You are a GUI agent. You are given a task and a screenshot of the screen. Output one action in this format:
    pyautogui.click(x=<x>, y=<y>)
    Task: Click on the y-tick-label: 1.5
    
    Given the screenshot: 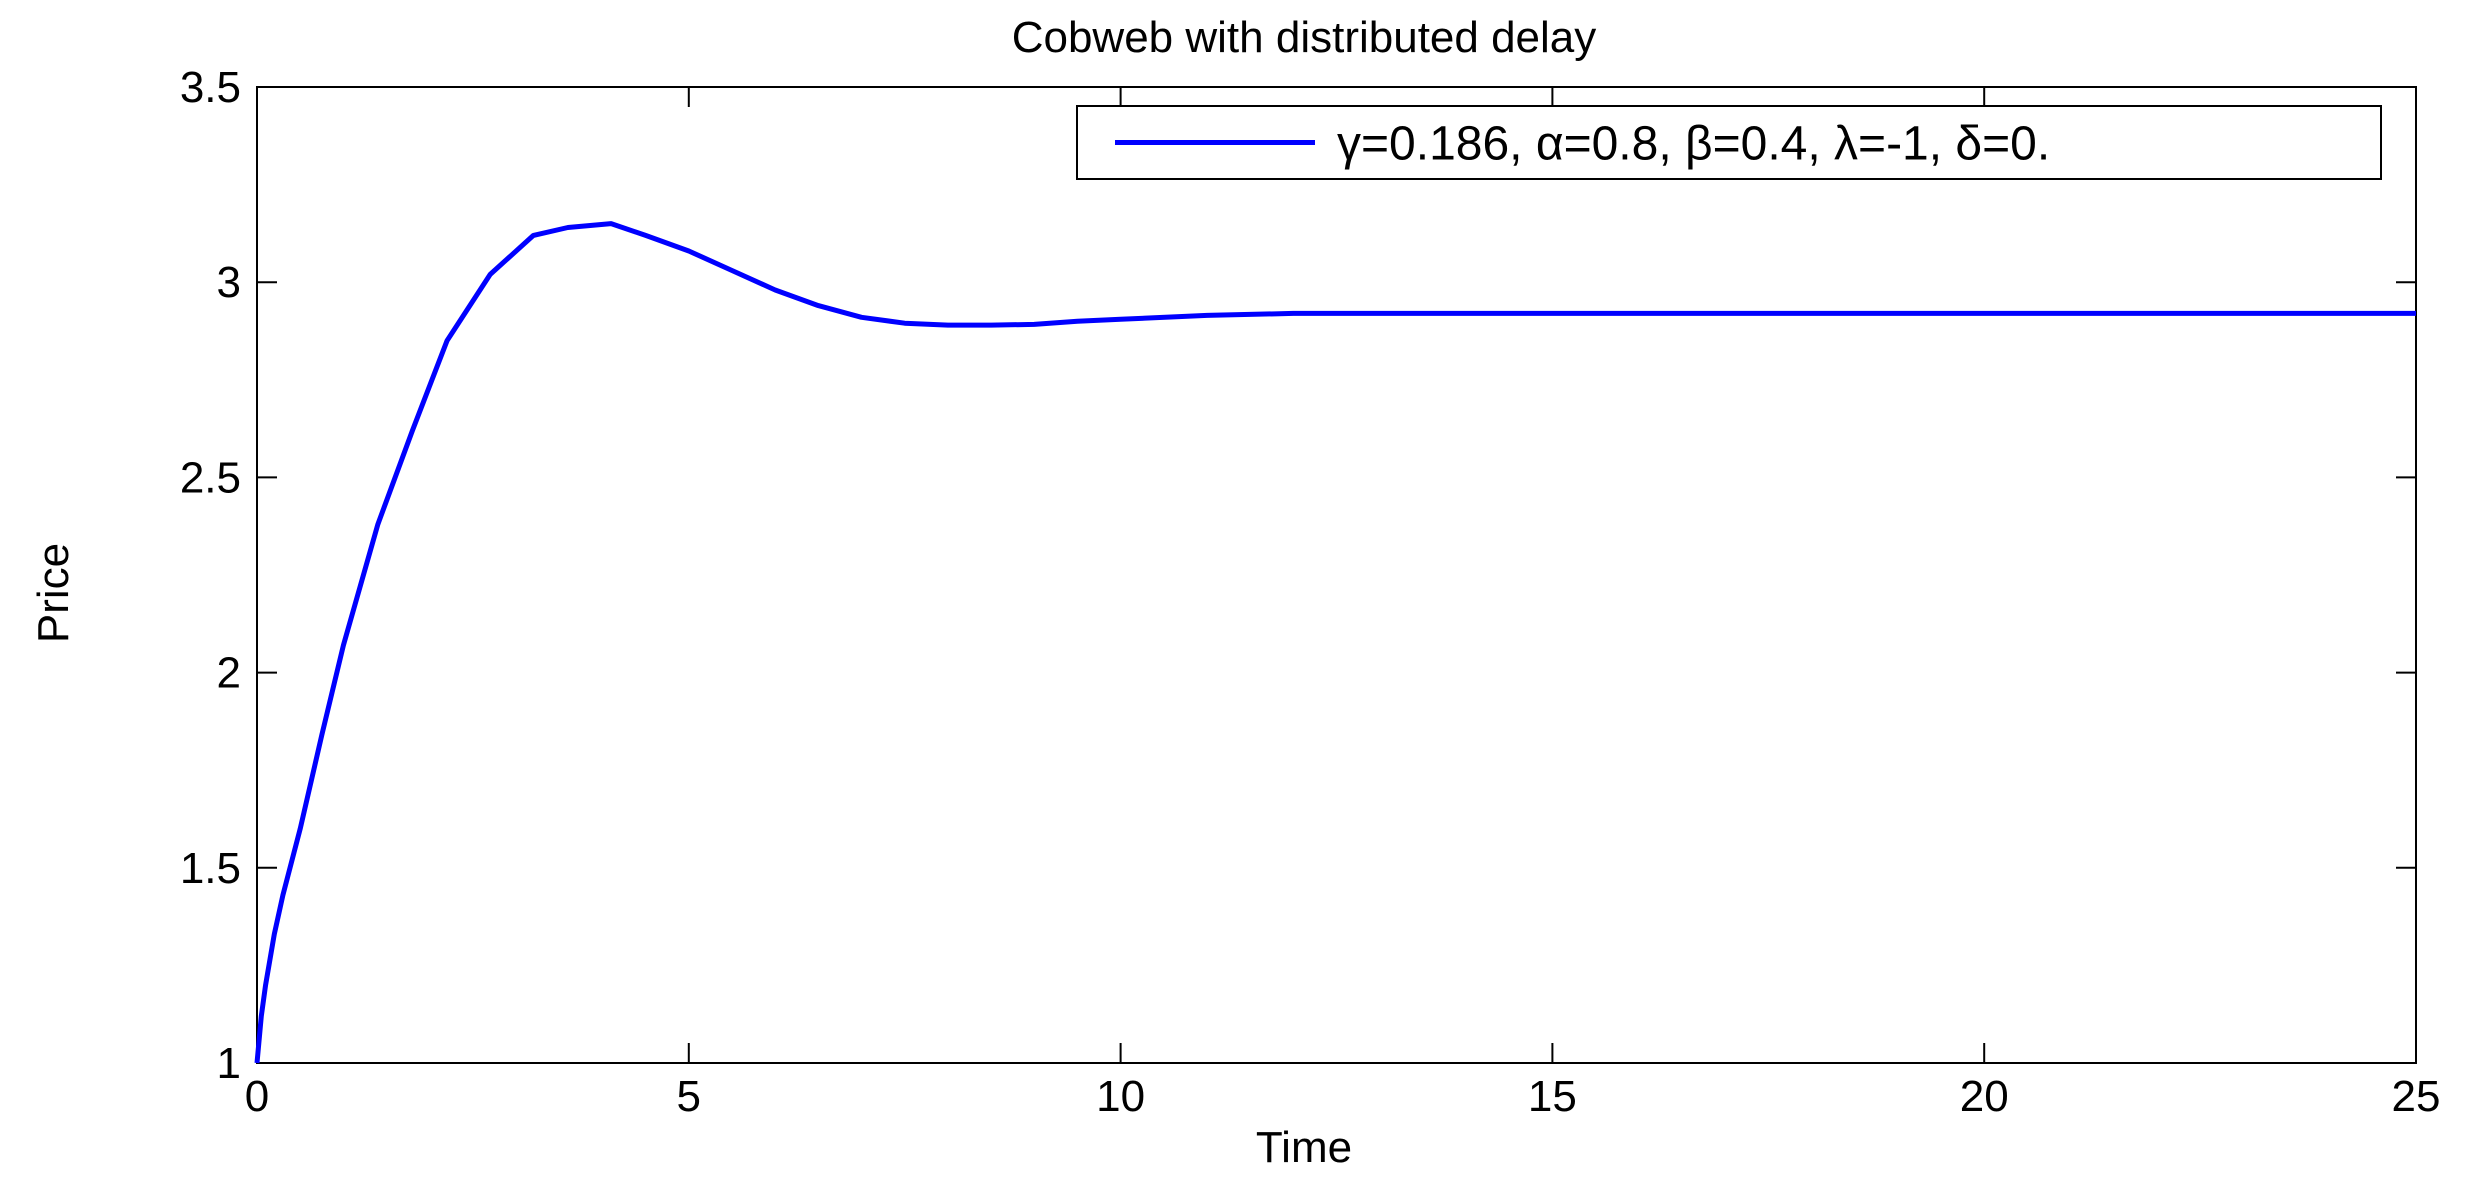 What is the action you would take?
    pyautogui.click(x=210, y=868)
    